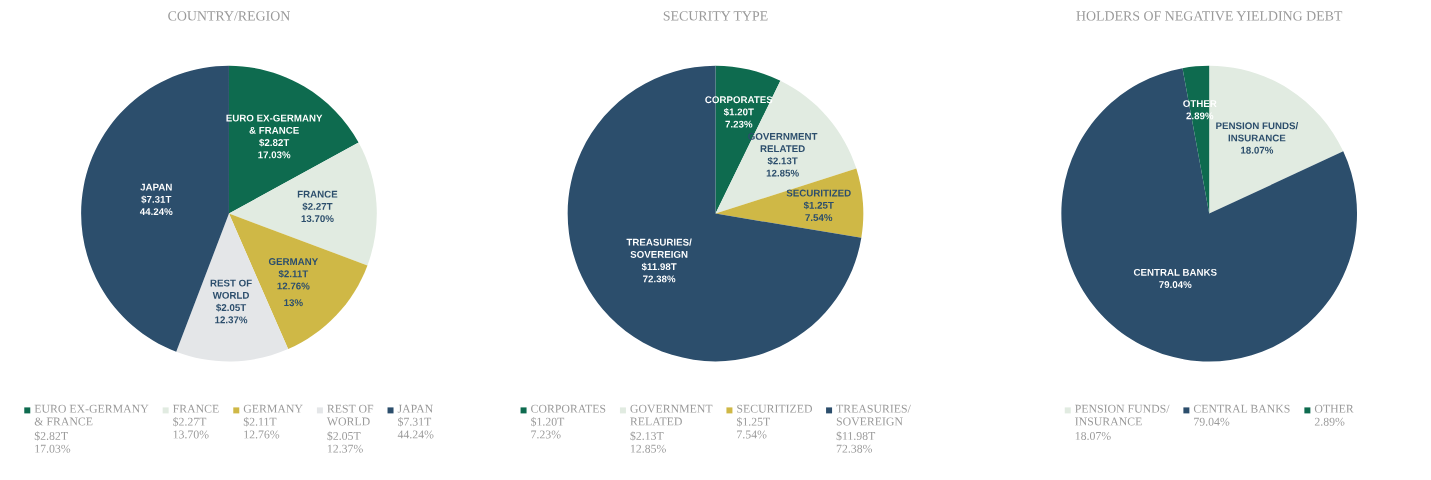 This screenshot has width=1431, height=480. Describe the element at coordinates (1212, 421) in the screenshot. I see `text: 79.04%` at that location.